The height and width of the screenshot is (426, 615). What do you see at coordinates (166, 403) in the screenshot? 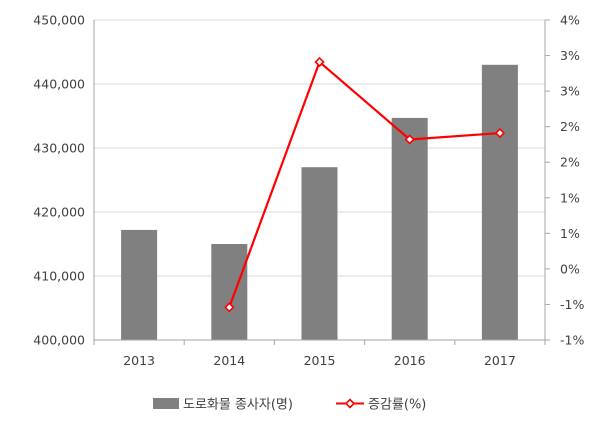
I see `legend-bar-swatch` at bounding box center [166, 403].